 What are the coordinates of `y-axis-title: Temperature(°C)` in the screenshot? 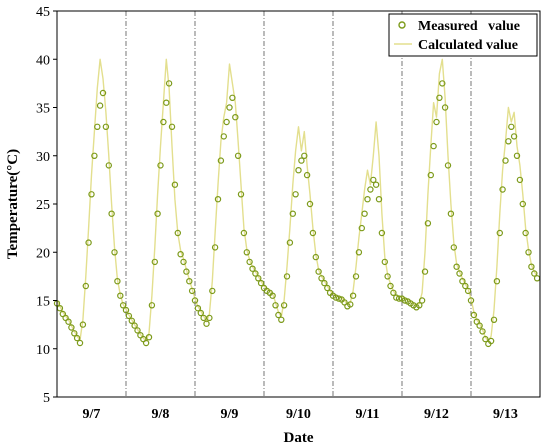 It's located at (13, 204).